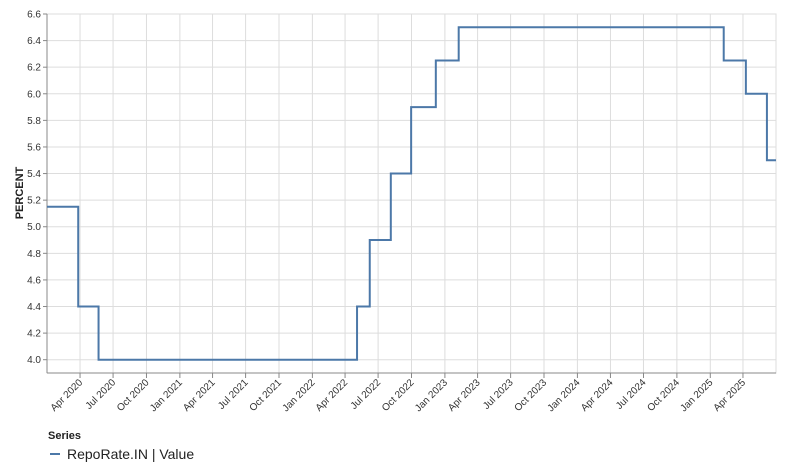 This screenshot has width=796, height=464. Describe the element at coordinates (166, 395) in the screenshot. I see `x-tick-label: Jan 2021` at that location.